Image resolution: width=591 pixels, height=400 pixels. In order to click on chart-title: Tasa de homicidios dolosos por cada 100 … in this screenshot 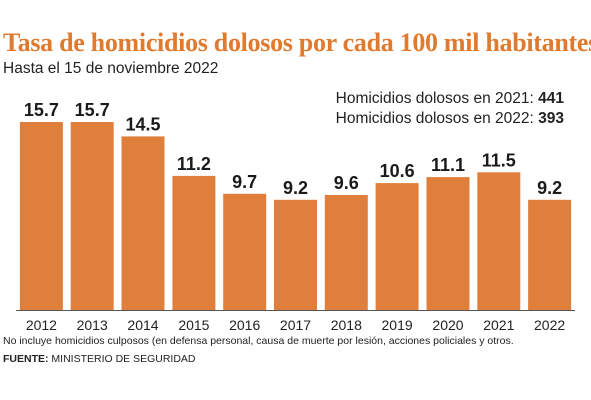, I will do `click(297, 42)`.